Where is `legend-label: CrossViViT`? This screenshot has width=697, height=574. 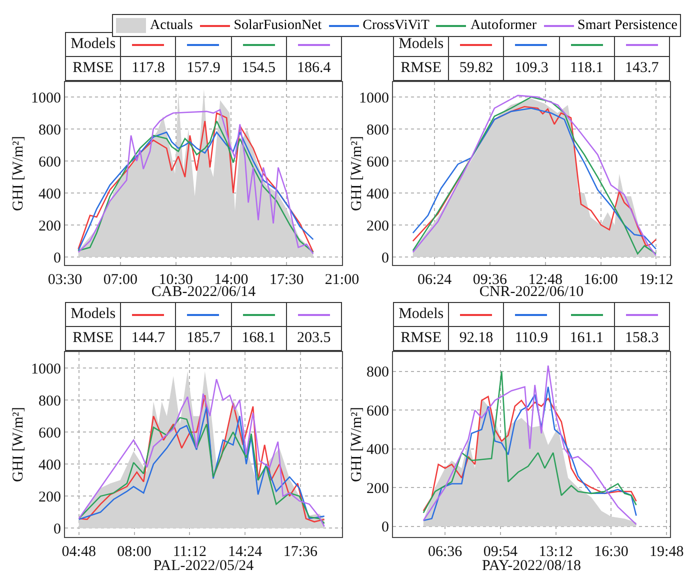
legend-label: CrossViViT is located at coordinates (396, 26).